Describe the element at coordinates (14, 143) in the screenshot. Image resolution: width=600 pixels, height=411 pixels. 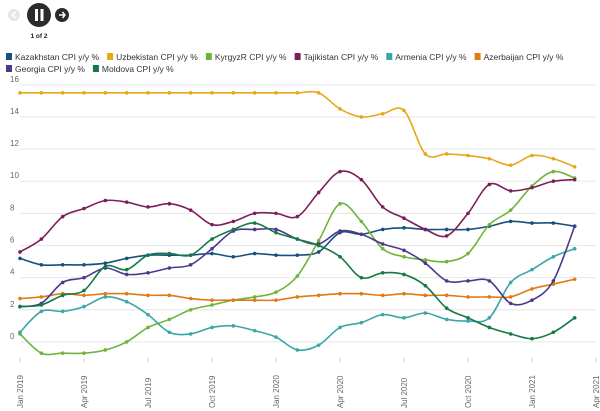
I see `y-tick-label: 12` at that location.